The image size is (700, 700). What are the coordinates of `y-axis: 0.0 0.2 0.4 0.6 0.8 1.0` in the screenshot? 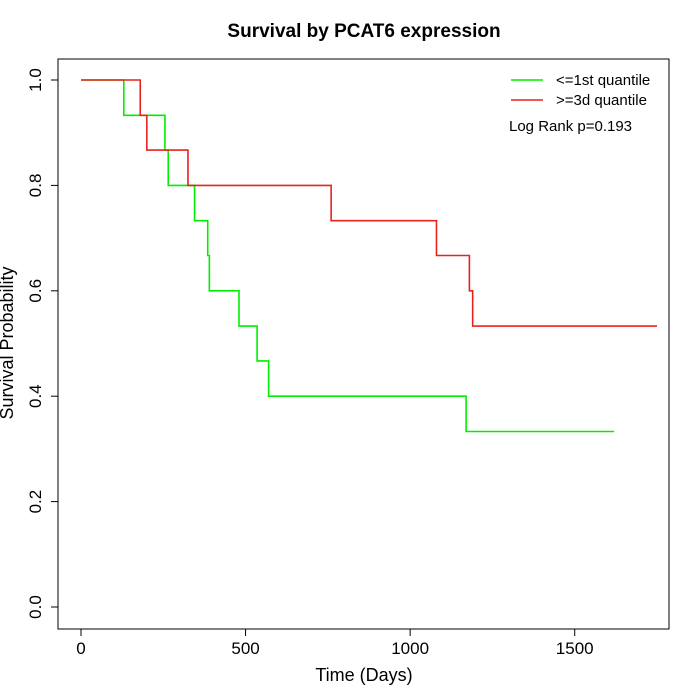 It's located at (42, 343).